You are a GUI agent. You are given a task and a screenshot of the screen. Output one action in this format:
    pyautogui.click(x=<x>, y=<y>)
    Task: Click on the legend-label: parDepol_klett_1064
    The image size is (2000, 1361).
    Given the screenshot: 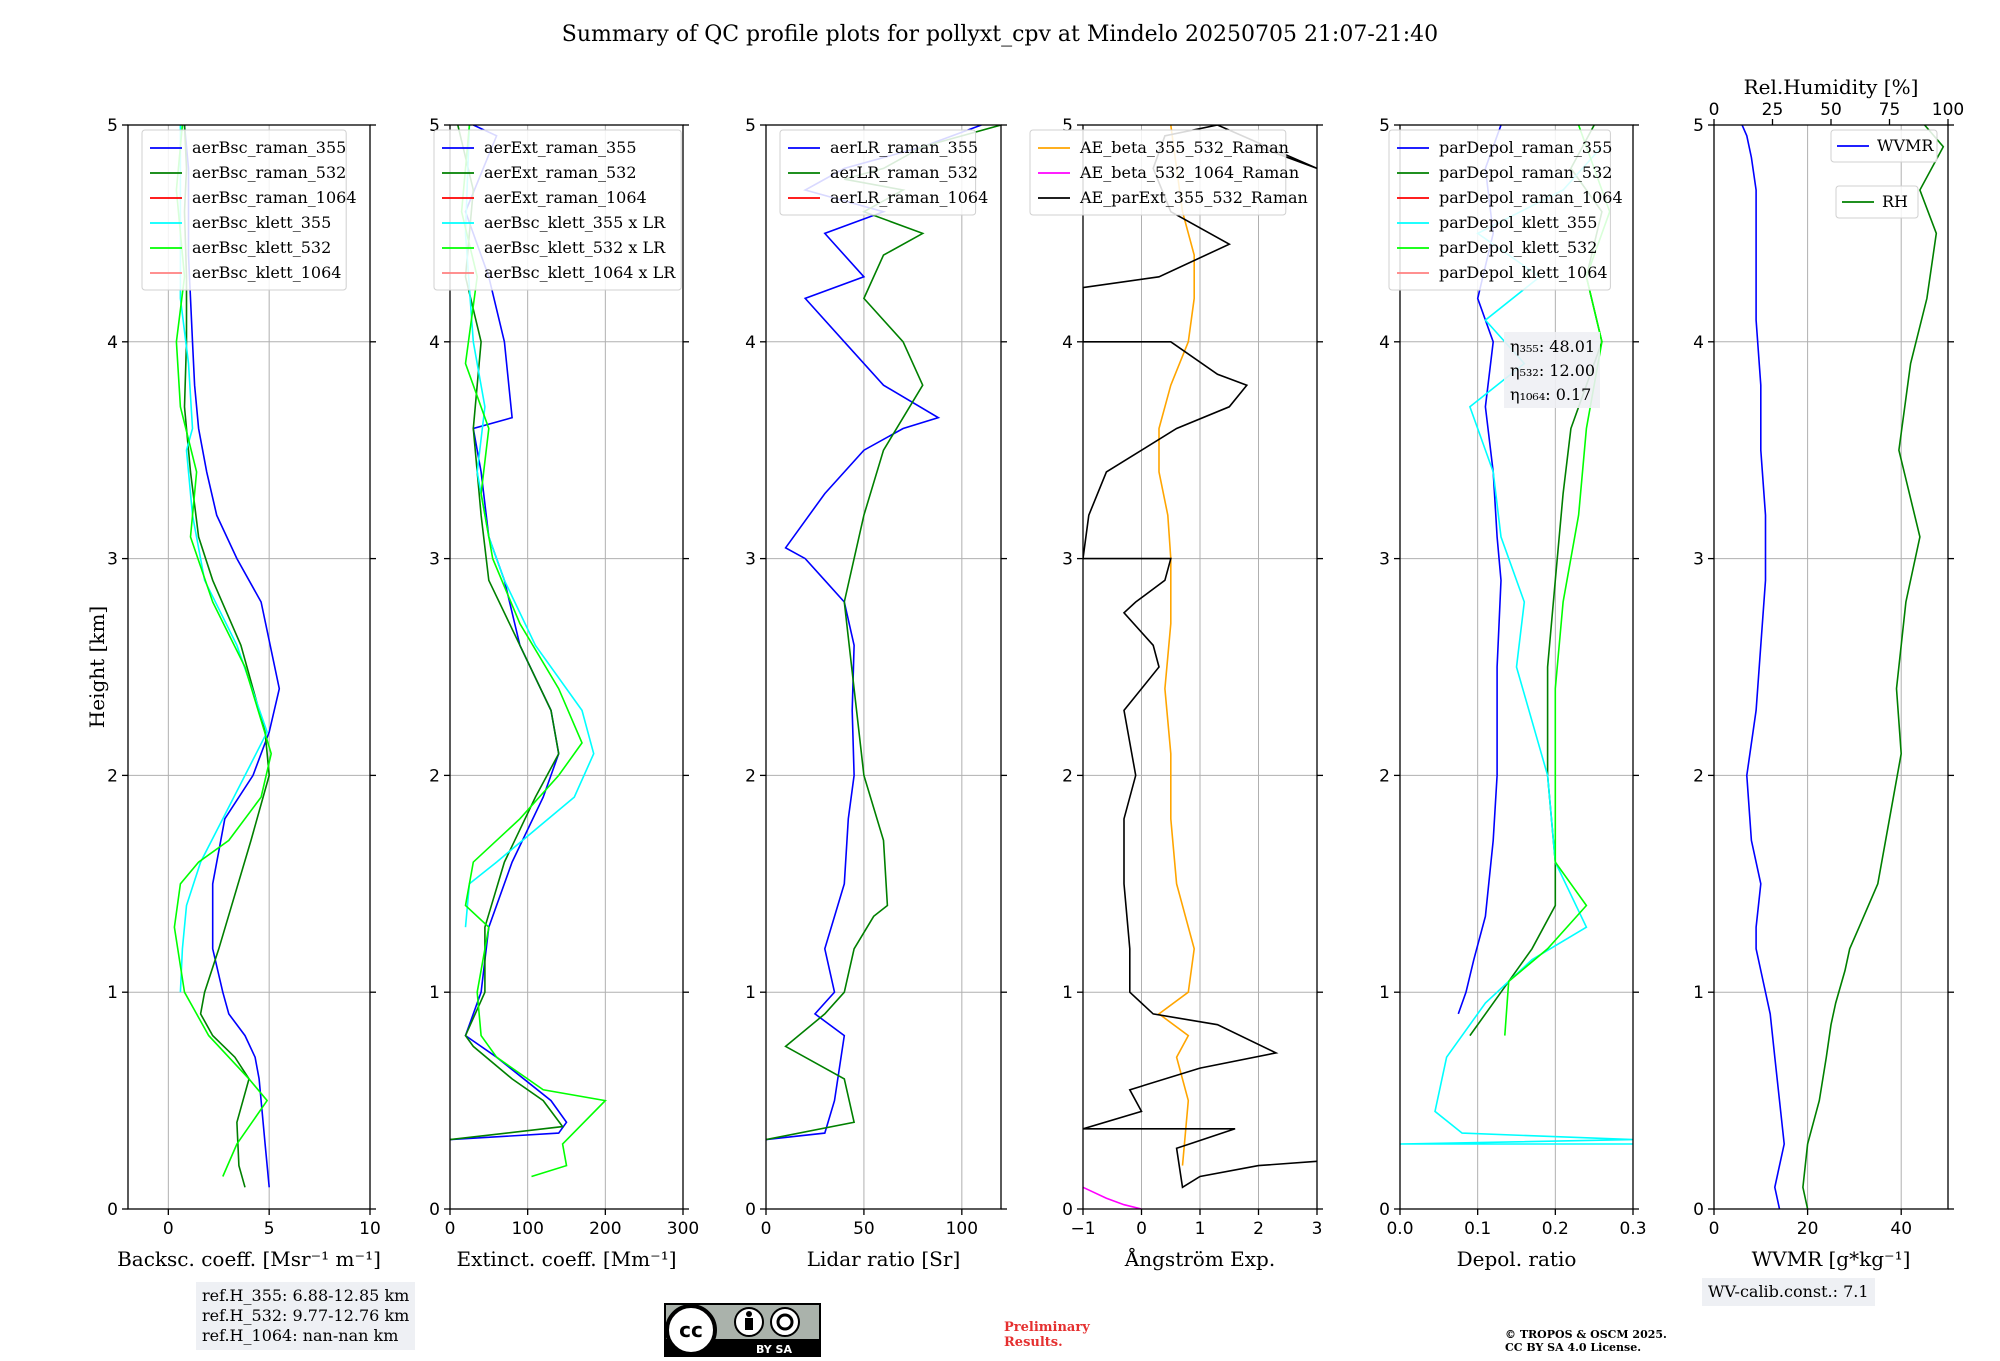 What is the action you would take?
    pyautogui.click(x=1523, y=272)
    